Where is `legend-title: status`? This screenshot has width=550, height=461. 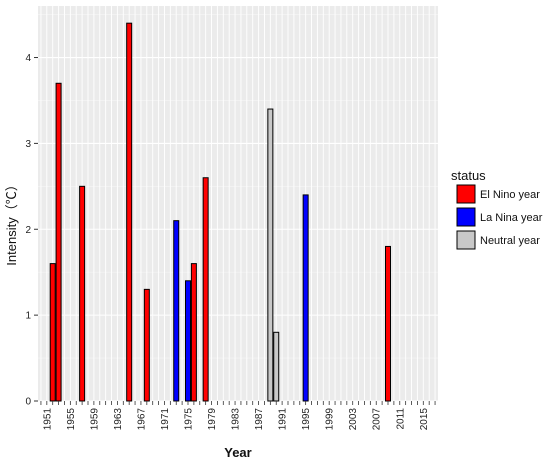 legend-title: status is located at coordinates (468, 175).